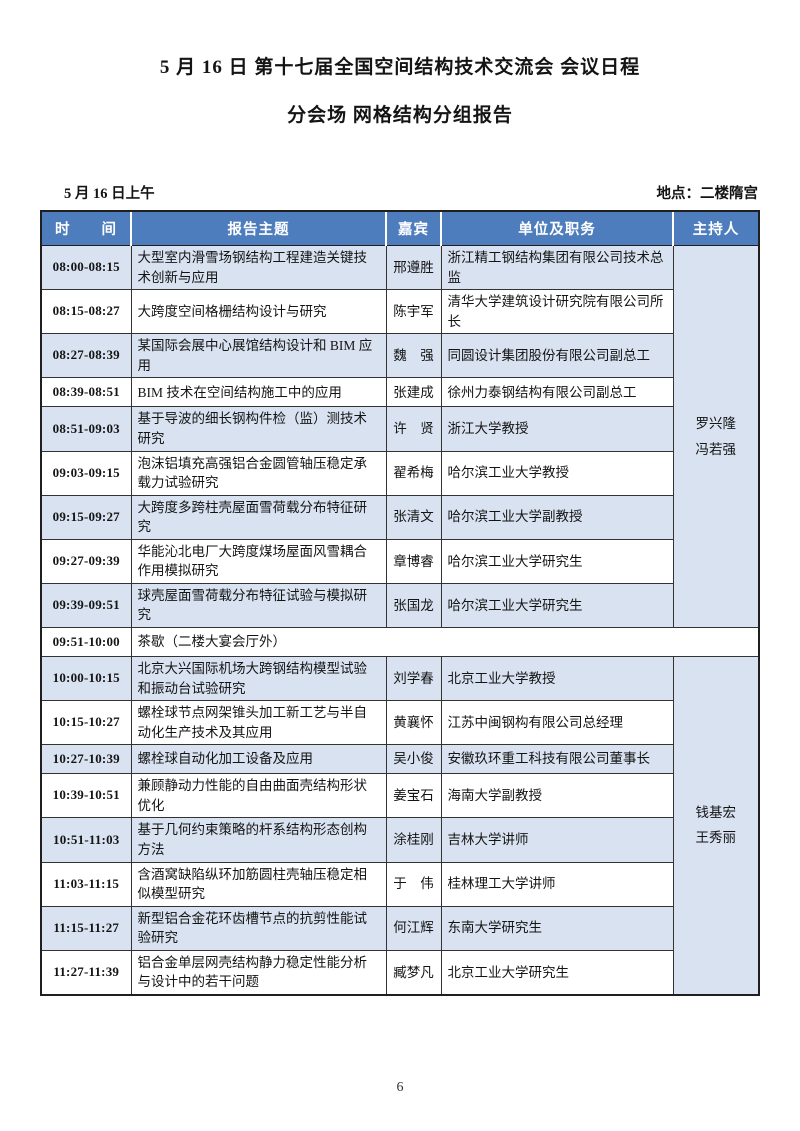 The height and width of the screenshot is (1131, 800). What do you see at coordinates (86, 429) in the screenshot?
I see `cell-time: 08:51-09:03` at bounding box center [86, 429].